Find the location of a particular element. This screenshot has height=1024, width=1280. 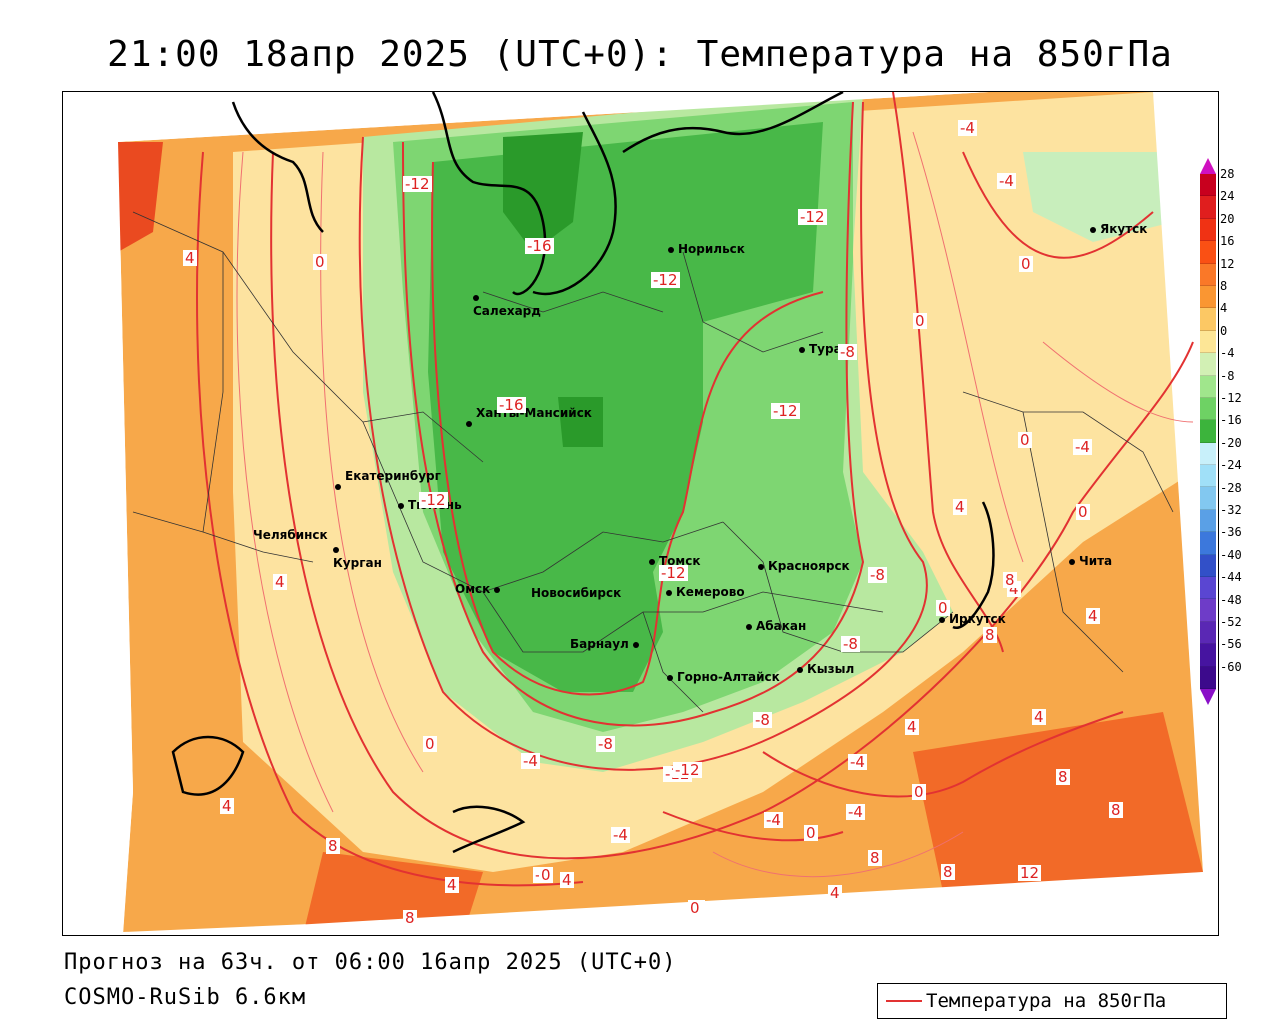

city-yakutsk: Якутск is located at coordinates (1118, 229).